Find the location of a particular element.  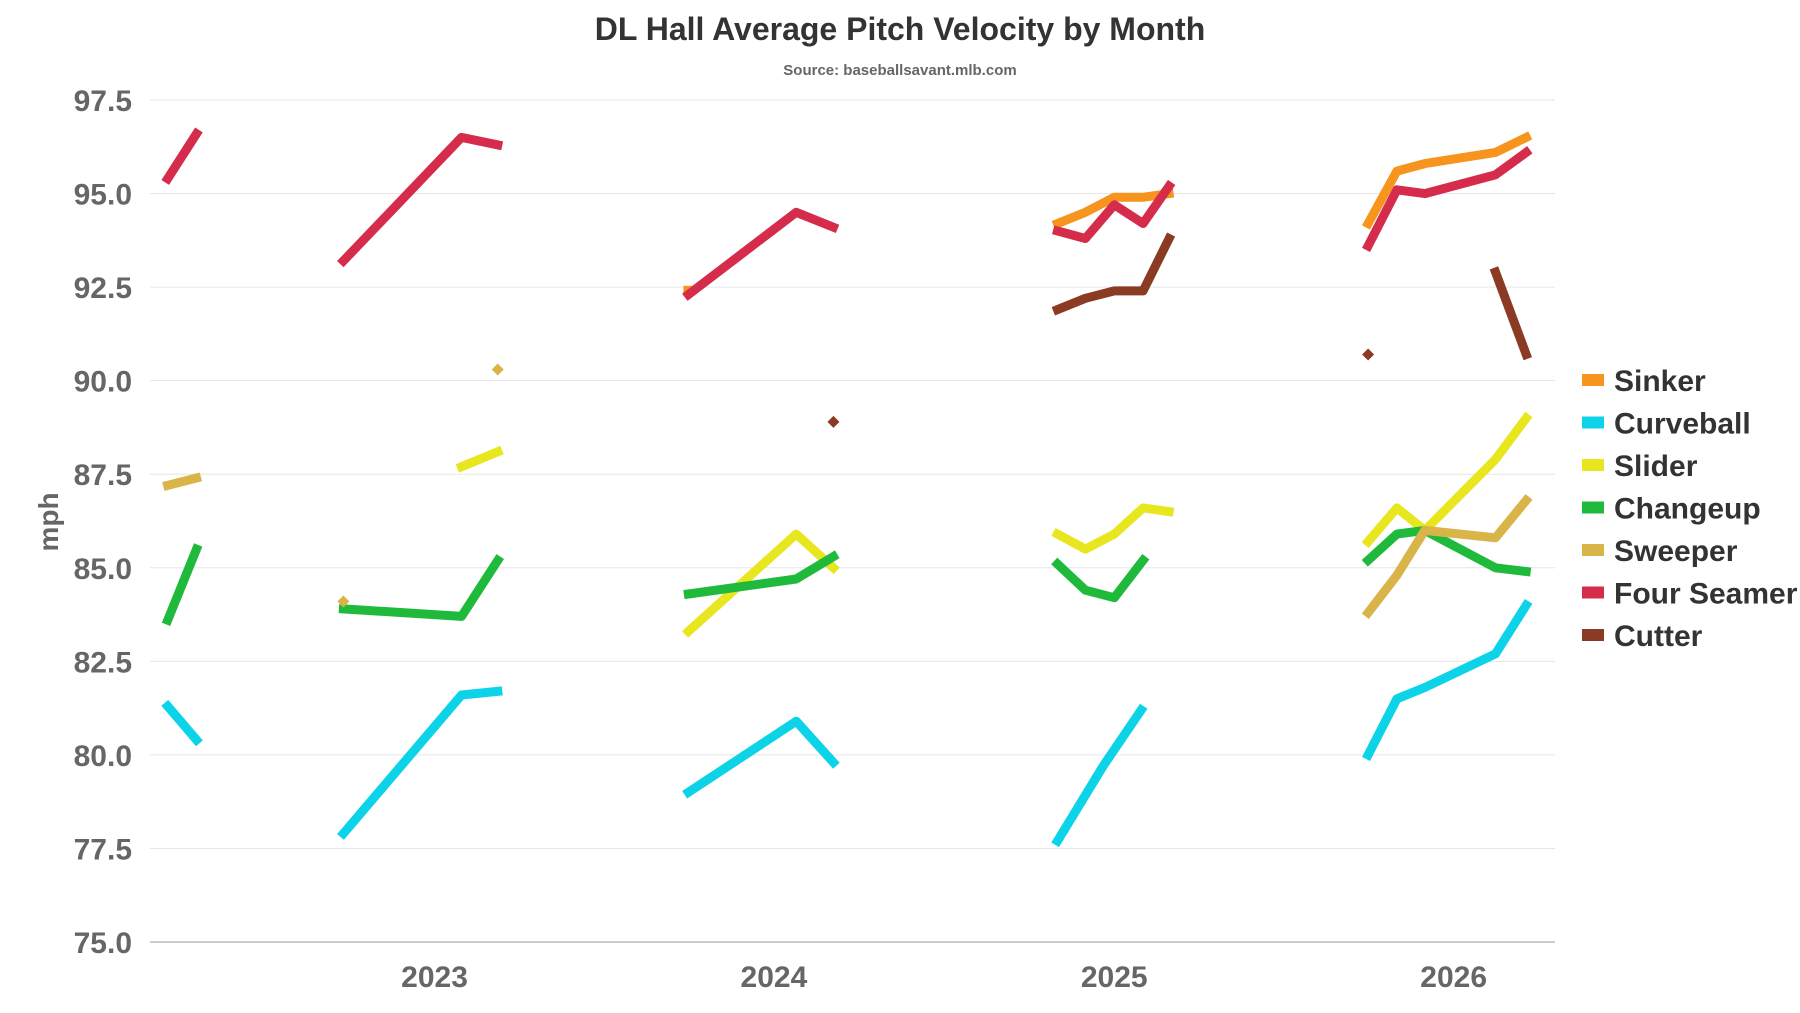

legend-item-slider: Slider is located at coordinates (1640, 466).